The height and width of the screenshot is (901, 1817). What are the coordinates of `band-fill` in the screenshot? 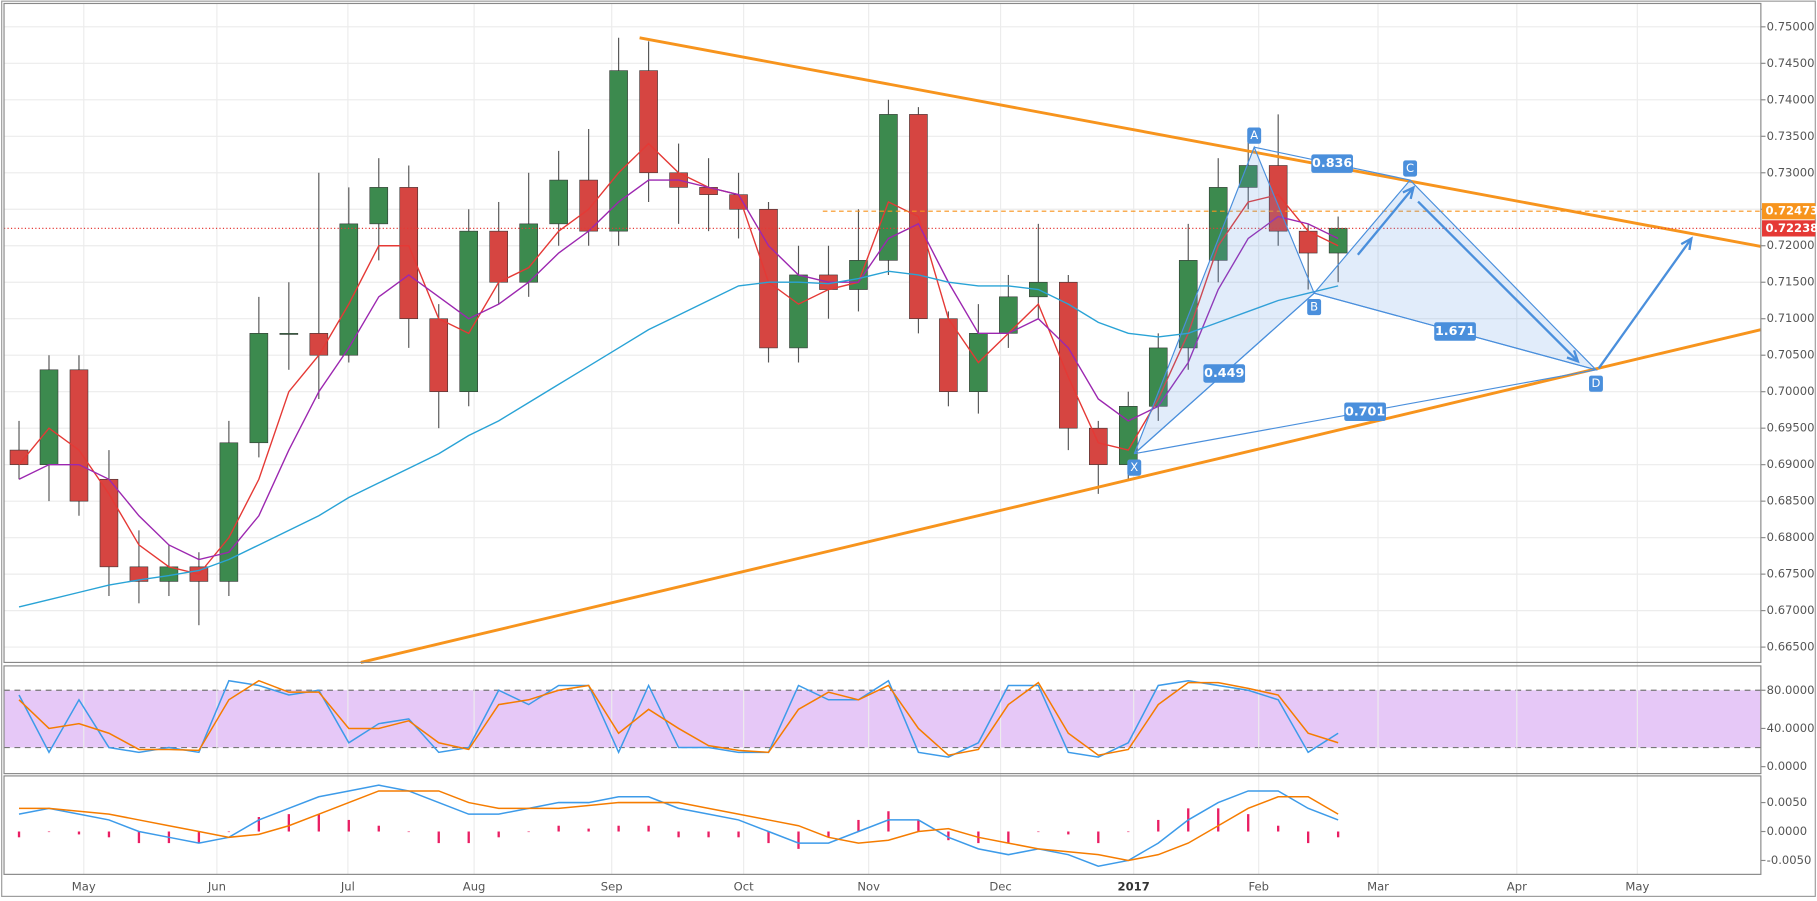 It's located at (882, 719).